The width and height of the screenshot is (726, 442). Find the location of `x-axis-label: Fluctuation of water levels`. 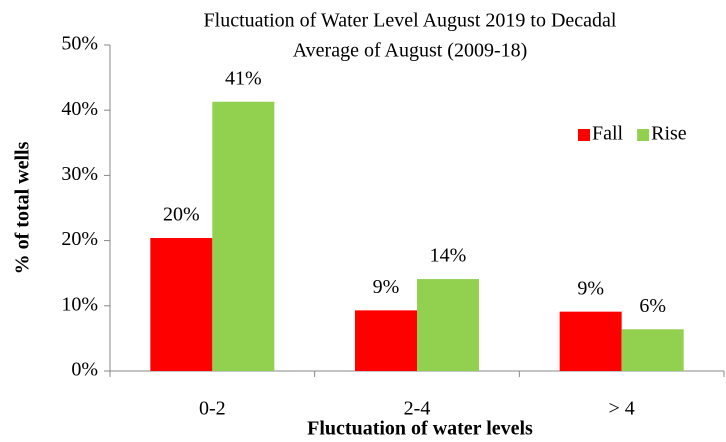

x-axis-label: Fluctuation of water levels is located at coordinates (420, 429).